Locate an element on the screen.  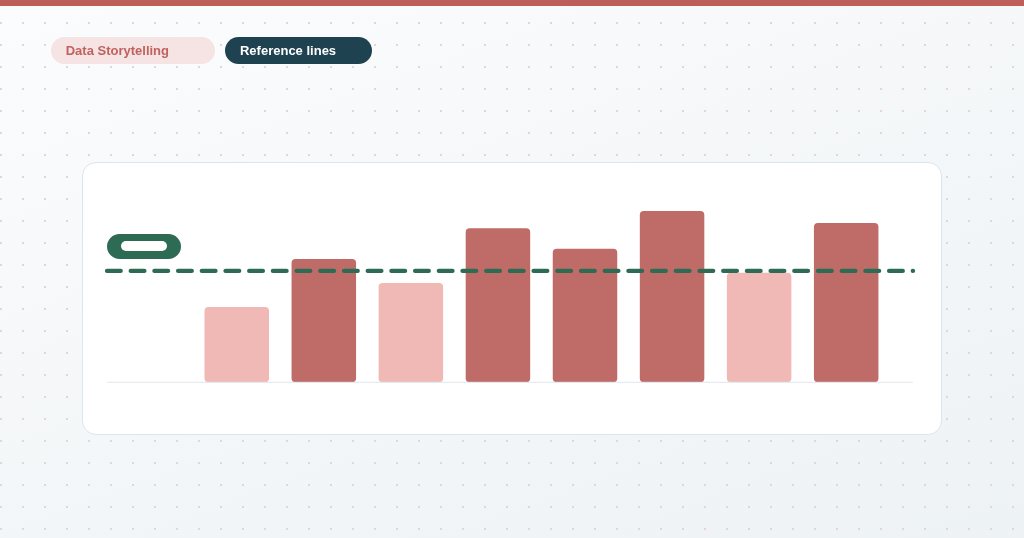
text: Data Storytelling is located at coordinates (133, 51).